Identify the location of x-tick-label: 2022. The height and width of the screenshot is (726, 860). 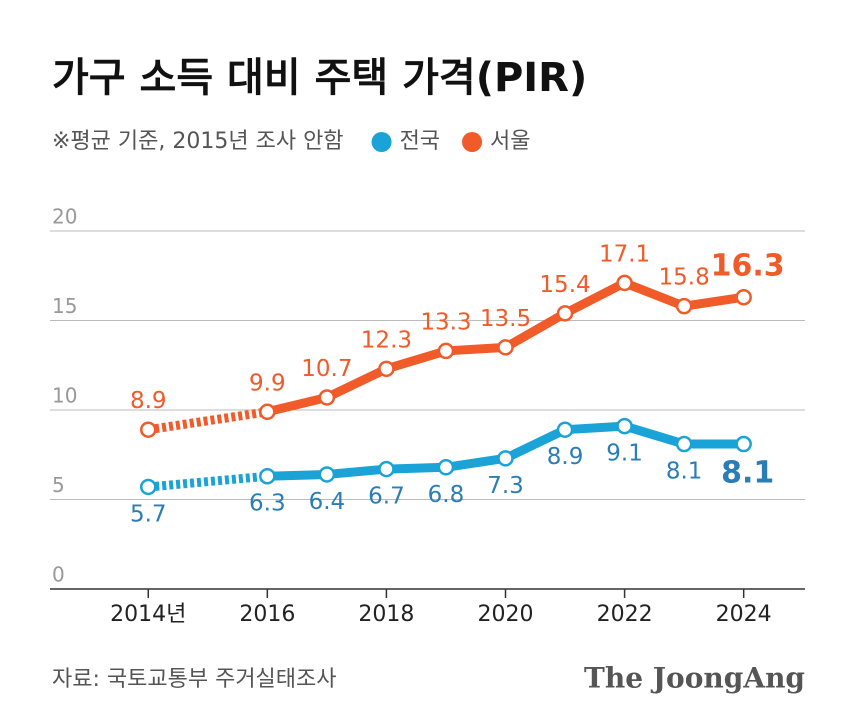
(625, 614).